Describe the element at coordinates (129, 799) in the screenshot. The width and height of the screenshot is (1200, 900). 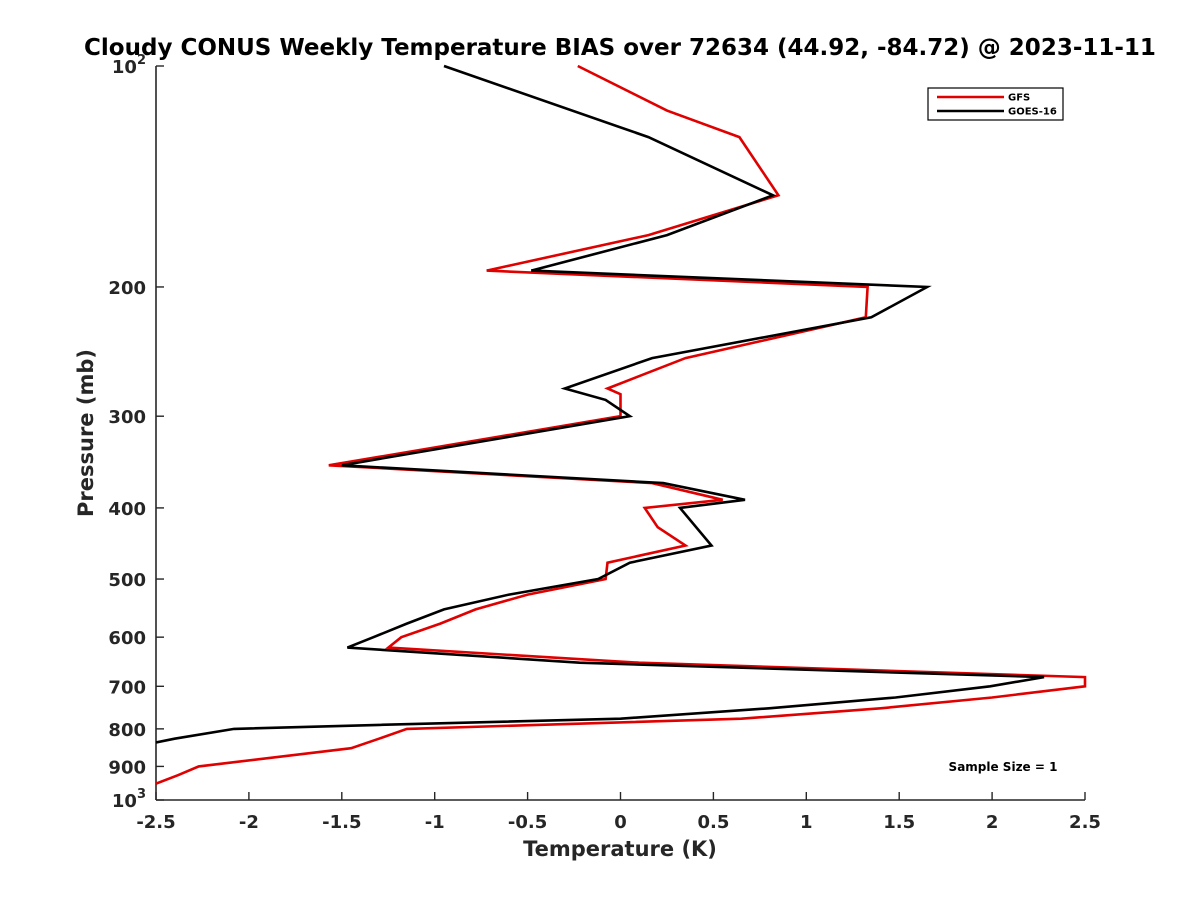
I see `y-tick-label: 10³` at that location.